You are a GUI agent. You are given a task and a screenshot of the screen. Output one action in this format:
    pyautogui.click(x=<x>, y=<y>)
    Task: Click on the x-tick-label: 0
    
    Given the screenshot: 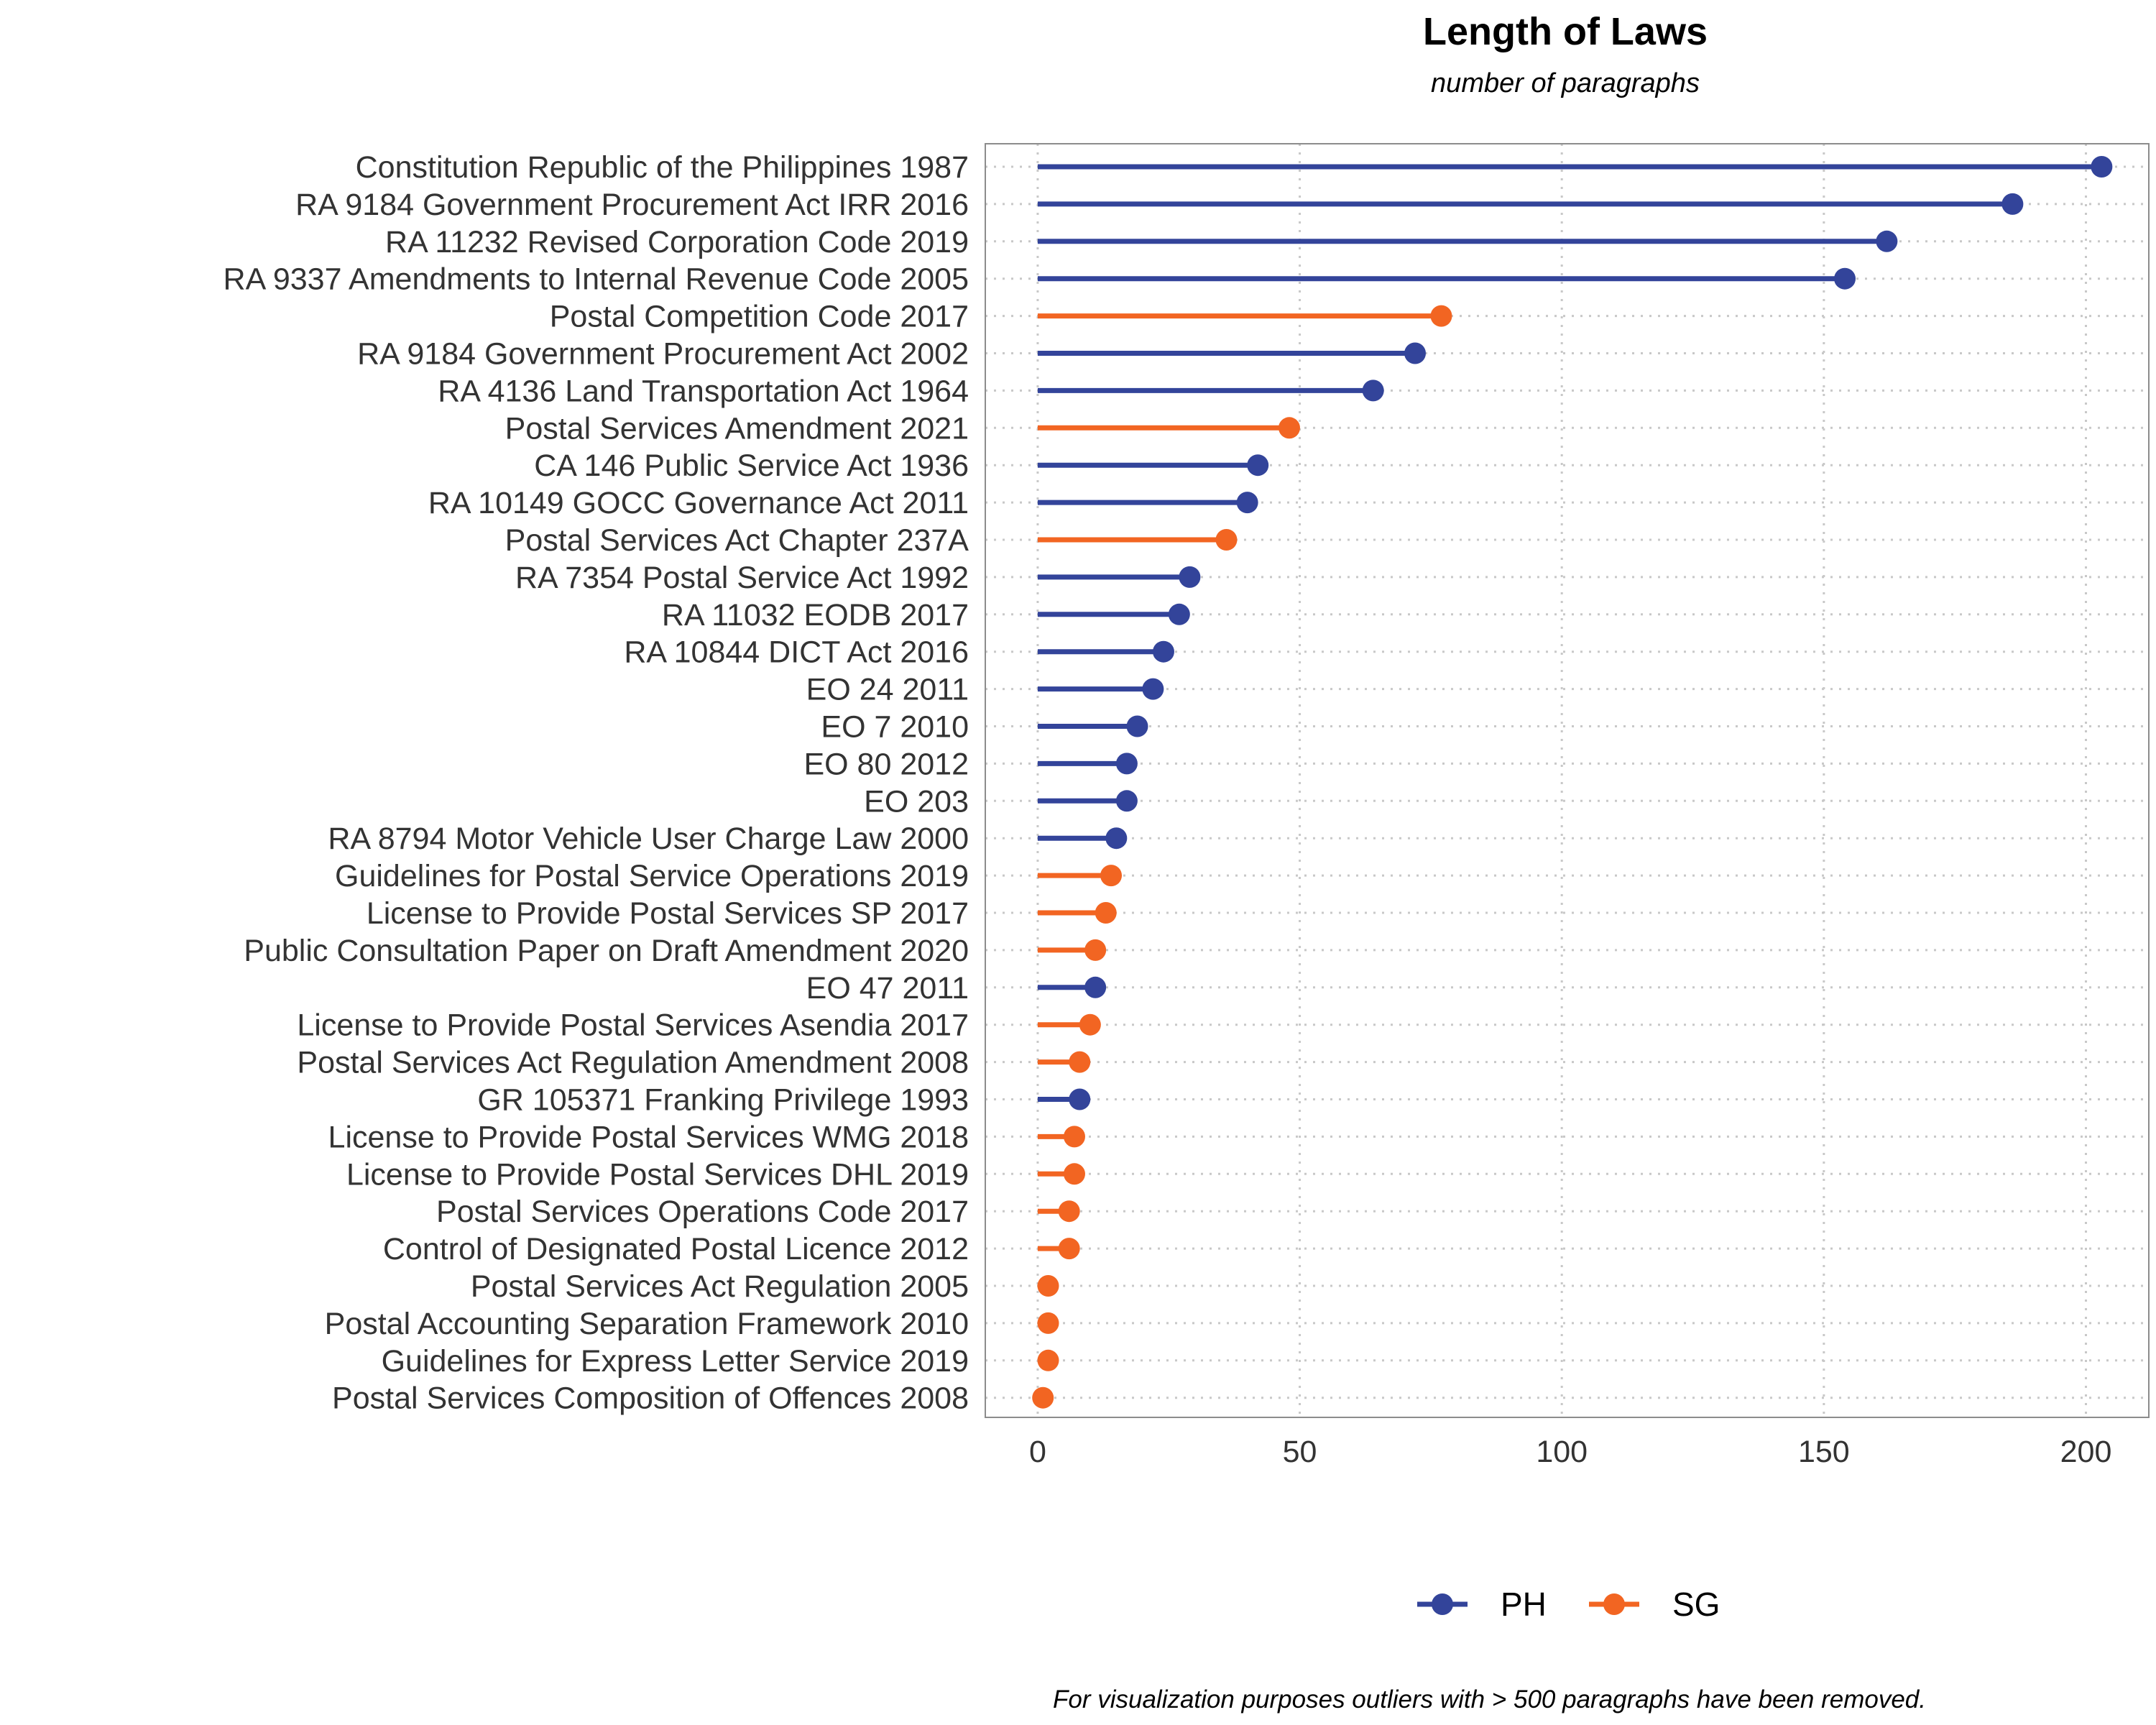 What is the action you would take?
    pyautogui.click(x=1037, y=1452)
    